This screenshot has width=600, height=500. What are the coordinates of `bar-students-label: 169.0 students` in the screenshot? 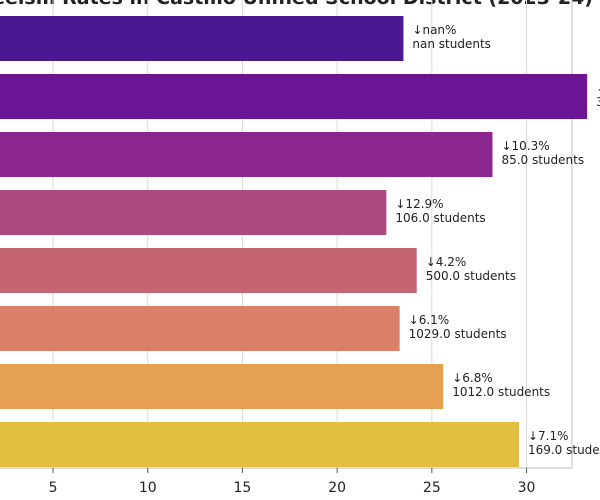 It's located at (564, 450).